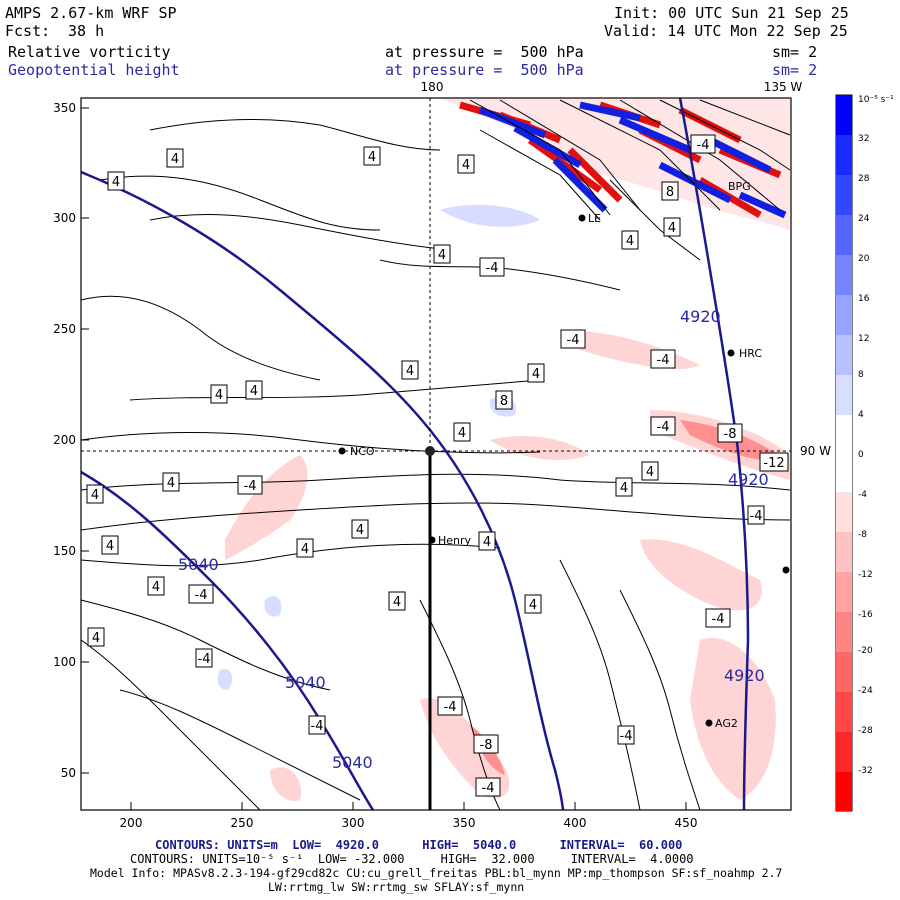 This screenshot has height=900, width=900. What do you see at coordinates (409, 823) in the screenshot?
I see `x-tick-labels: 200 250 300 350 400 450` at bounding box center [409, 823].